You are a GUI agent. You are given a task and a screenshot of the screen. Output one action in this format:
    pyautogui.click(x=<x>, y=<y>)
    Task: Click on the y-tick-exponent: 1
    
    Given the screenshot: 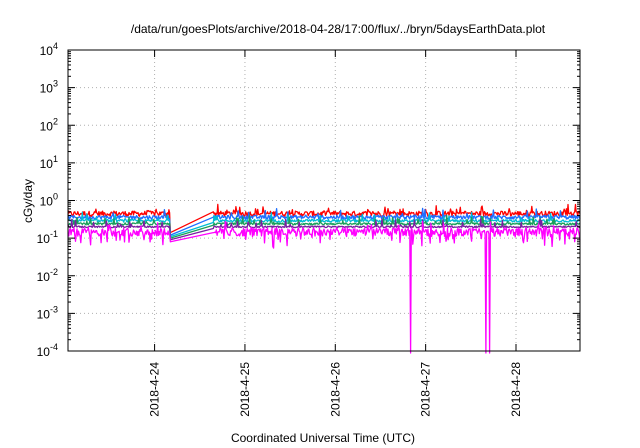 What is the action you would take?
    pyautogui.click(x=55, y=159)
    